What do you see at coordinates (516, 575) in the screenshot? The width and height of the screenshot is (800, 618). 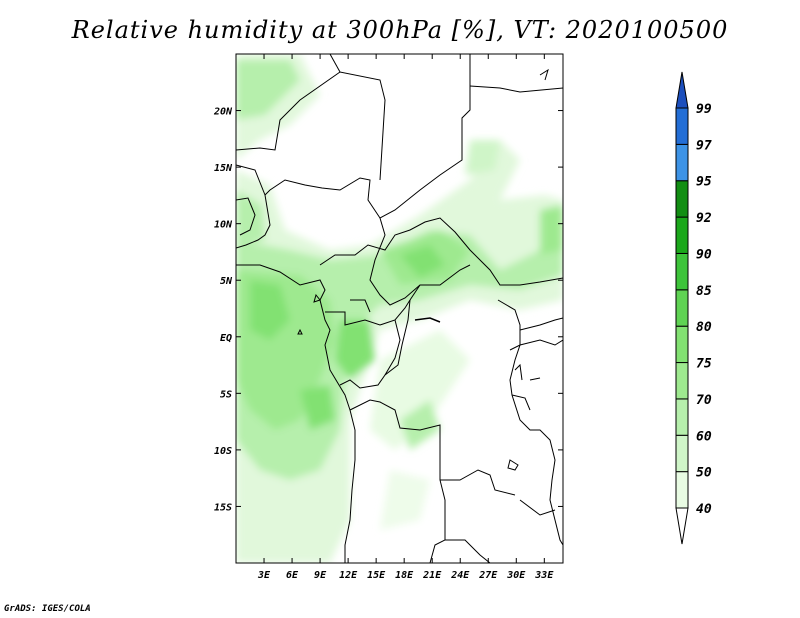 I see `lon-tick-label: 30E` at bounding box center [516, 575].